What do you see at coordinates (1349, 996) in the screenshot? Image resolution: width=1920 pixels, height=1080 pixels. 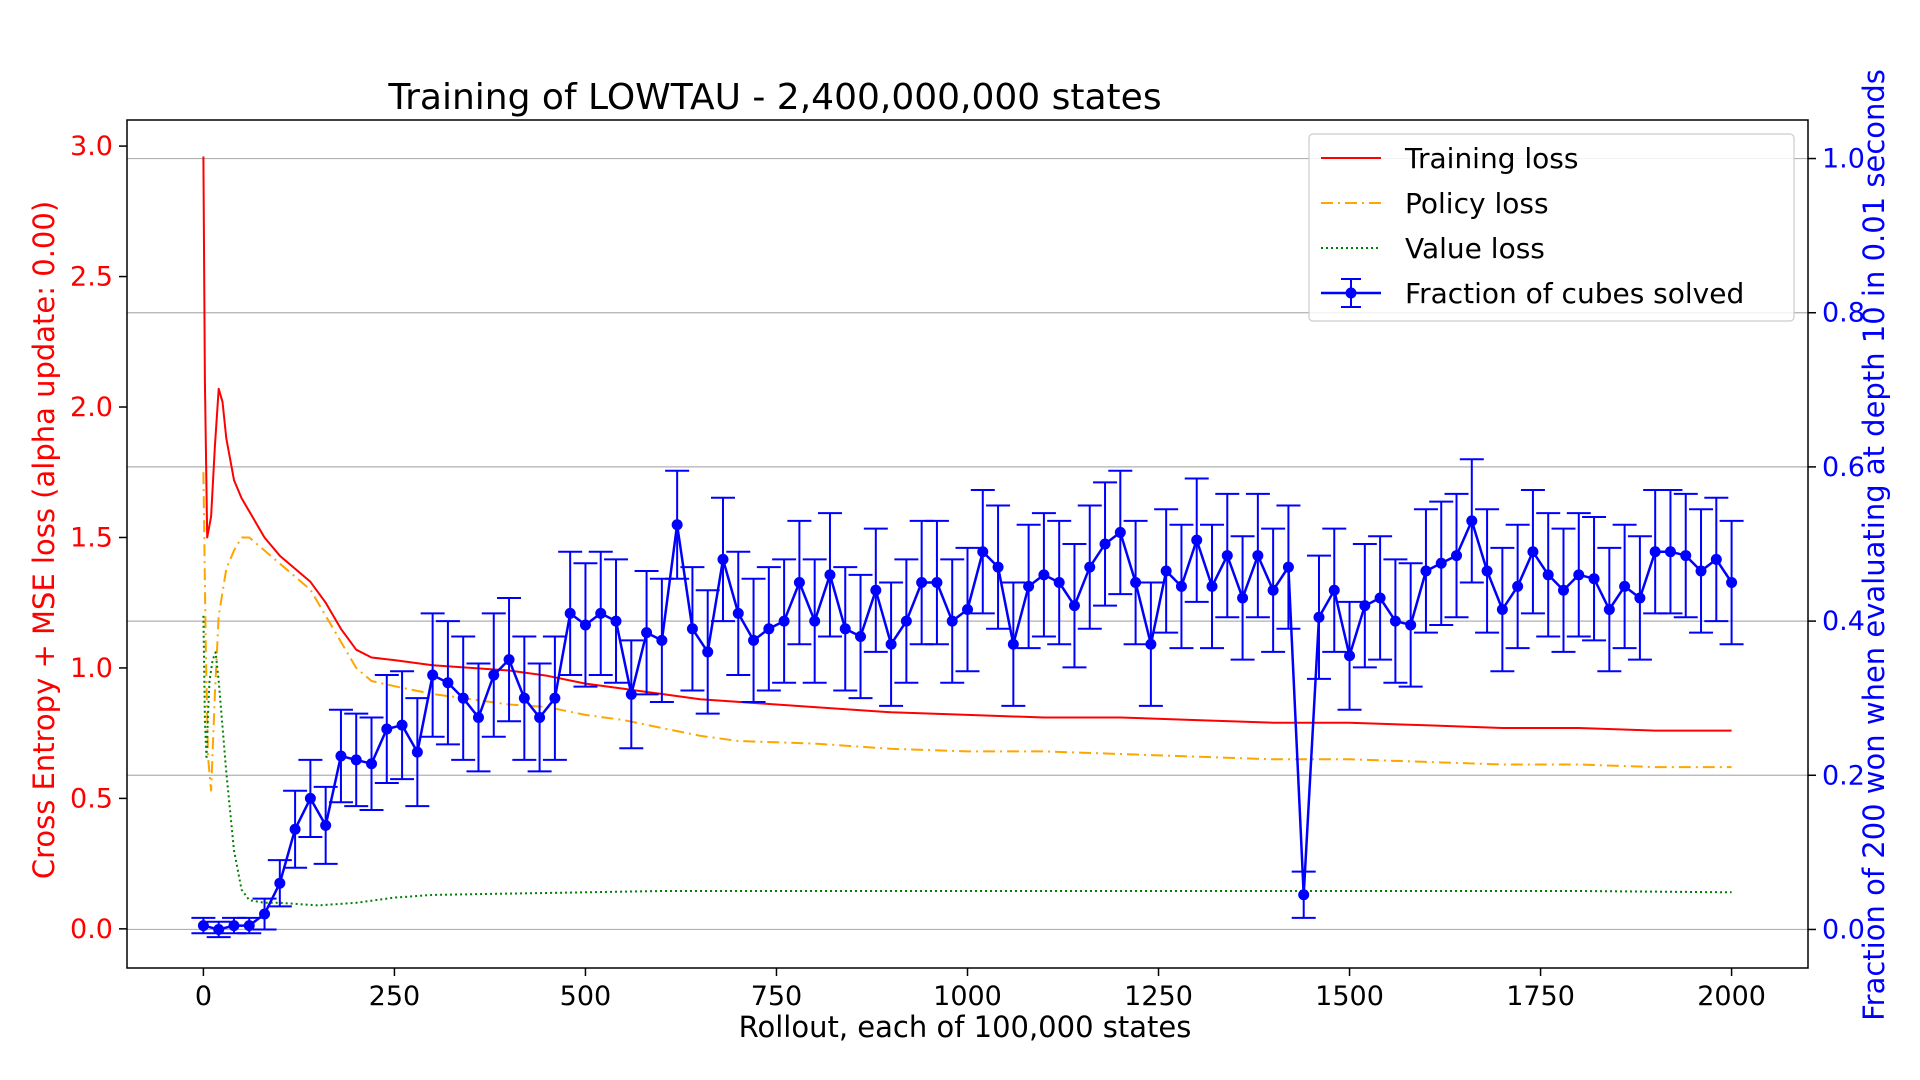 I see `x-tick-label: 1500` at bounding box center [1349, 996].